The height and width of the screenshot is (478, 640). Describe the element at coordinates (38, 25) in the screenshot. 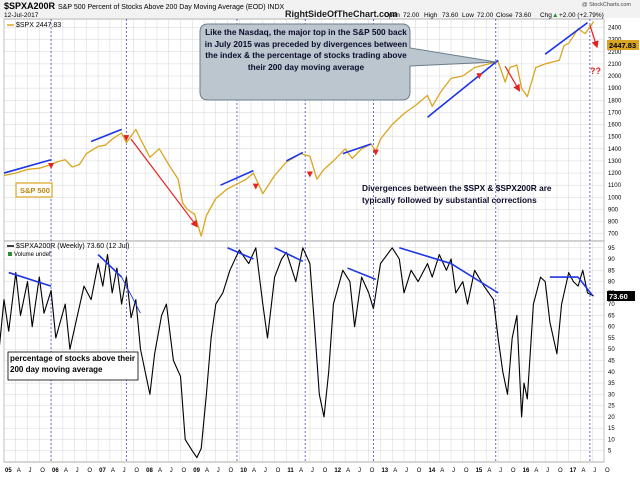

I see `price-legend: $SPX 2447.83` at that location.